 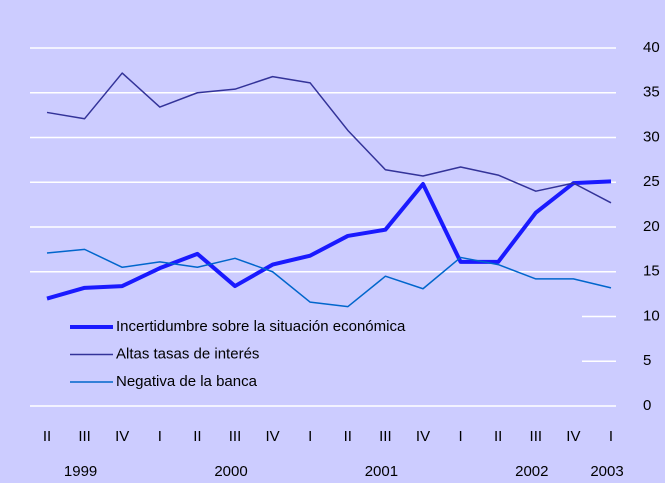 What do you see at coordinates (187, 381) in the screenshot?
I see `legend-label: Negativa de la banca` at bounding box center [187, 381].